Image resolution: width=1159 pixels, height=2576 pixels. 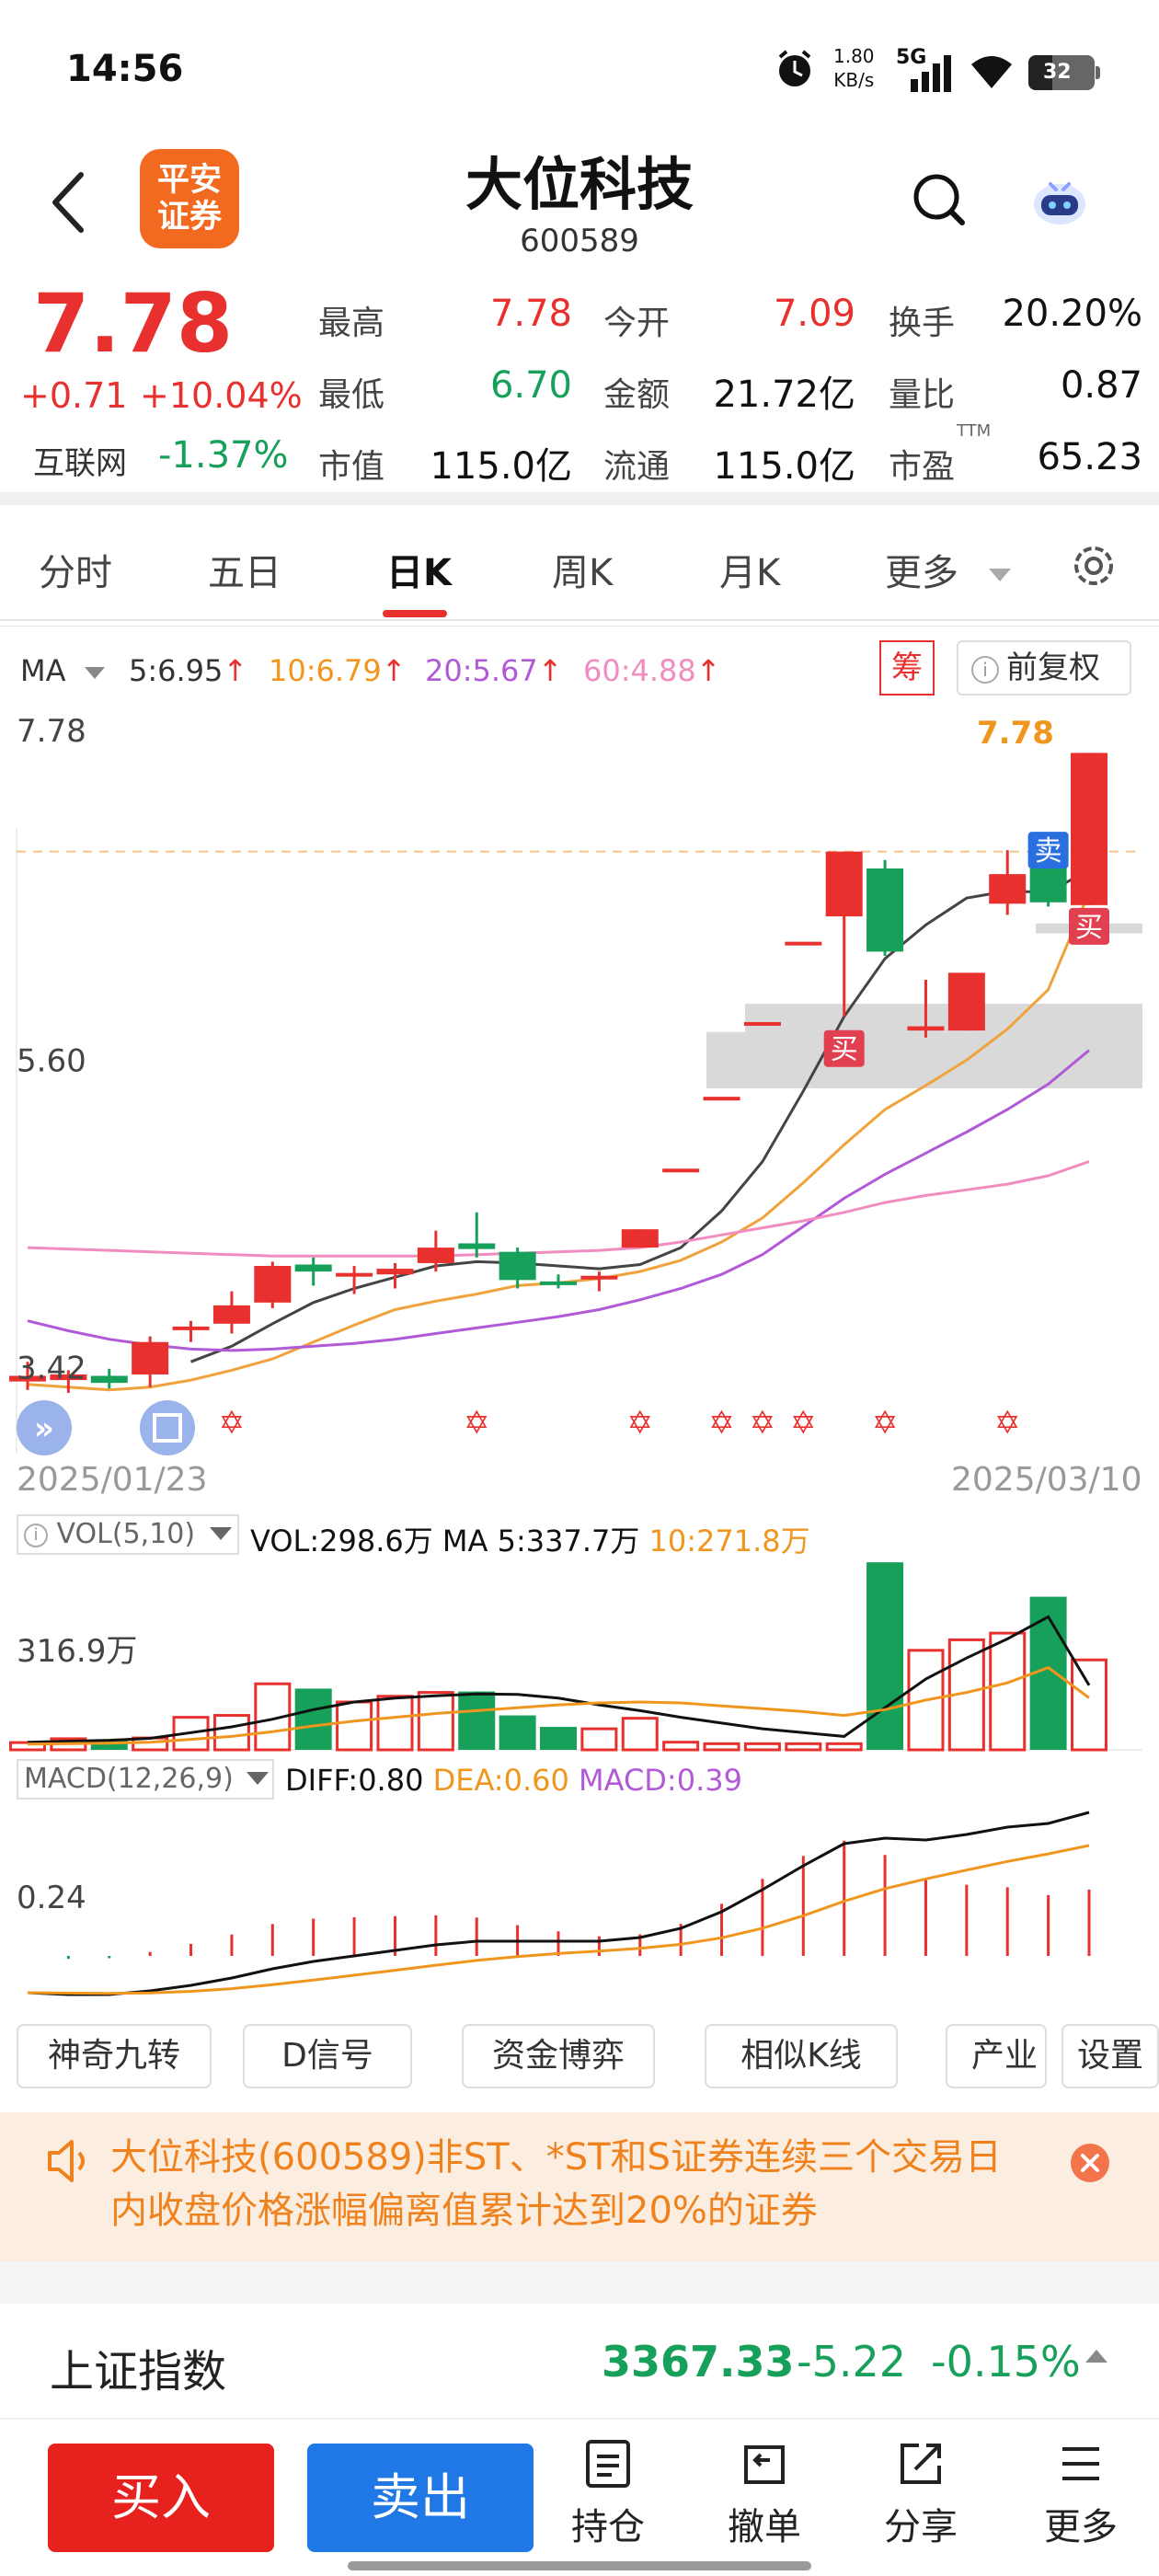 I want to click on vol-indicator-selector: i VOL(5,10), so click(x=128, y=1534).